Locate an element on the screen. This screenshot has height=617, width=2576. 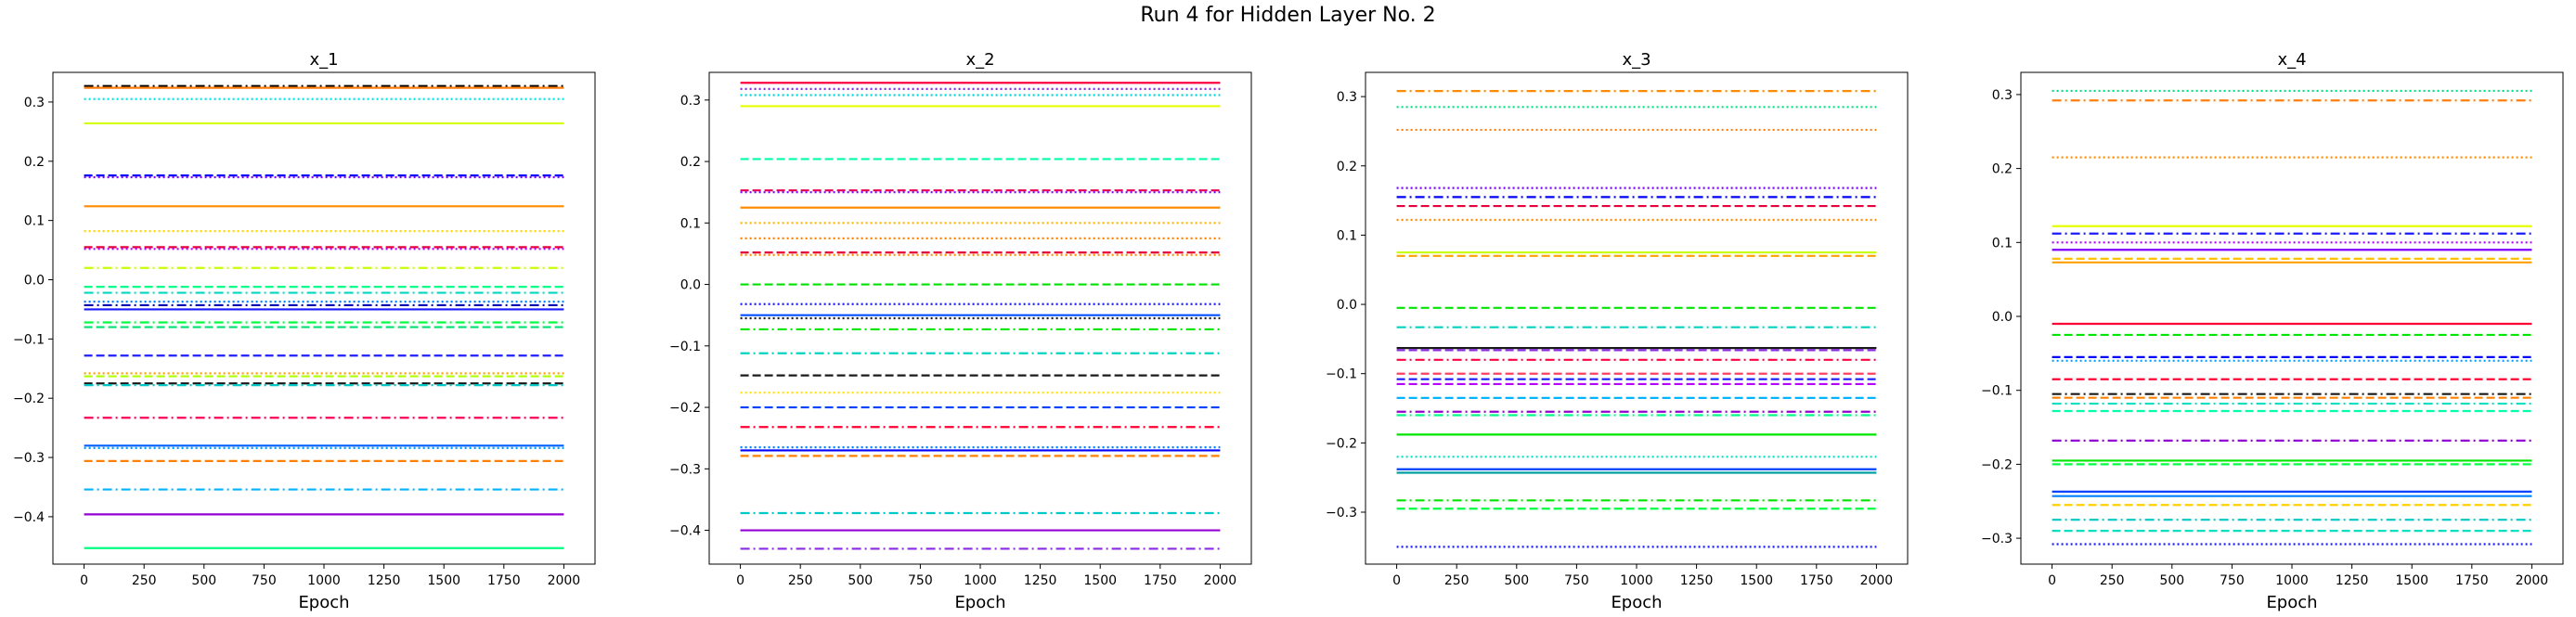
figure-title: Run 4 for Hidden Layer No. 2 is located at coordinates (1288, 15).